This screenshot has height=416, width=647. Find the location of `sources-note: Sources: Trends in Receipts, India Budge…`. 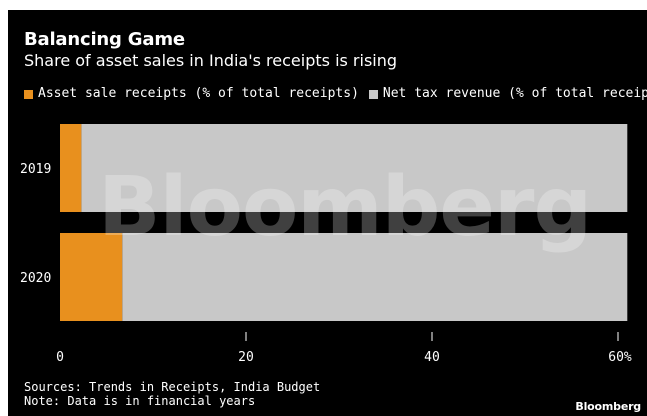

sources-note: Sources: Trends in Receipts, India Budge… is located at coordinates (172, 387).